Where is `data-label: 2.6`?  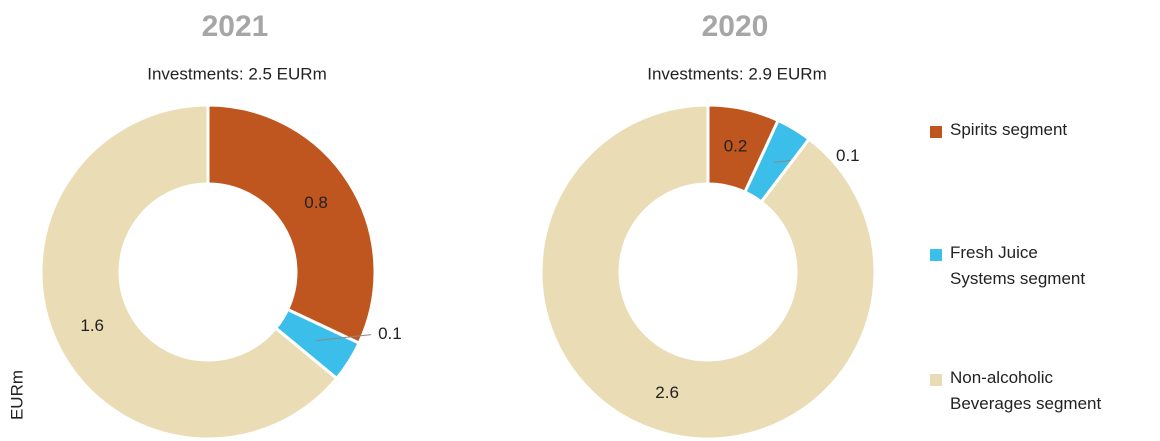 data-label: 2.6 is located at coordinates (667, 392).